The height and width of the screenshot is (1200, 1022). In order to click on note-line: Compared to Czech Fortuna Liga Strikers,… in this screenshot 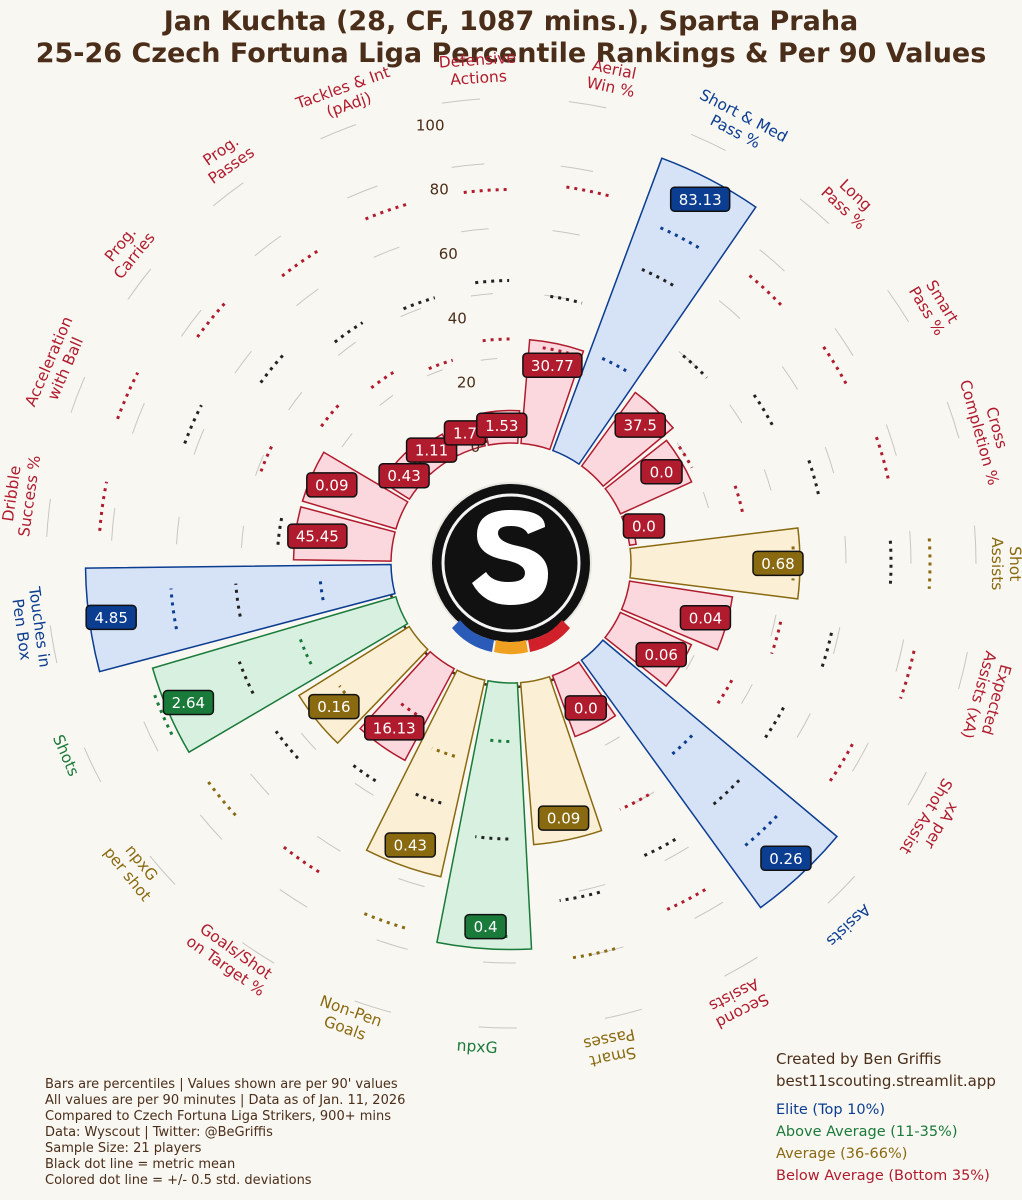, I will do `click(218, 1116)`.